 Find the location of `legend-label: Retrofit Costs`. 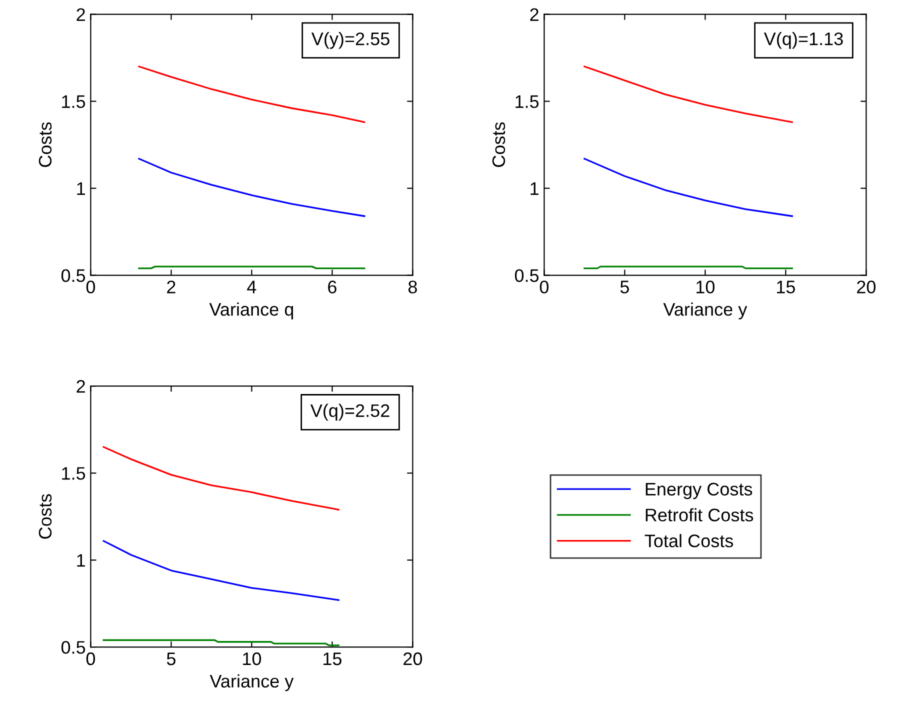

legend-label: Retrofit Costs is located at coordinates (700, 515).